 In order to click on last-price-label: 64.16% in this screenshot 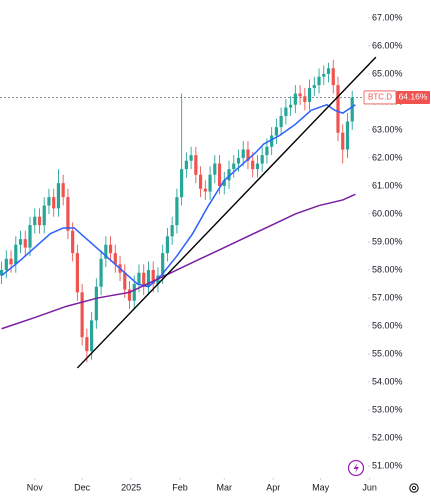, I will do `click(413, 97)`.